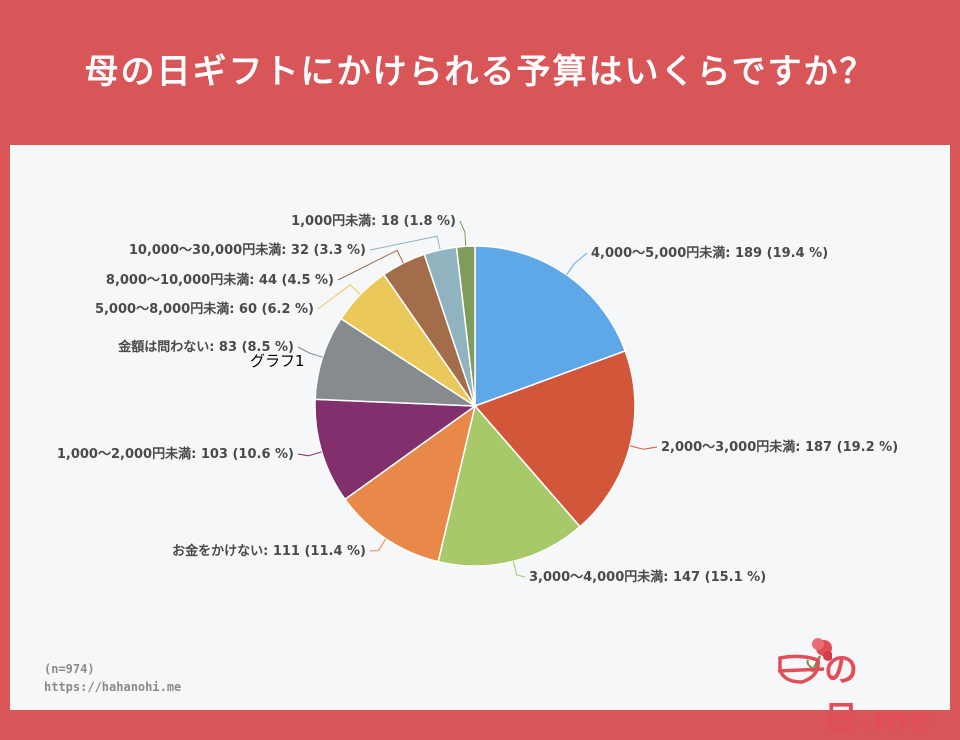  What do you see at coordinates (779, 447) in the screenshot?
I see `slice-label: 2,000～3,000円未満: 187 (19.2 %)` at bounding box center [779, 447].